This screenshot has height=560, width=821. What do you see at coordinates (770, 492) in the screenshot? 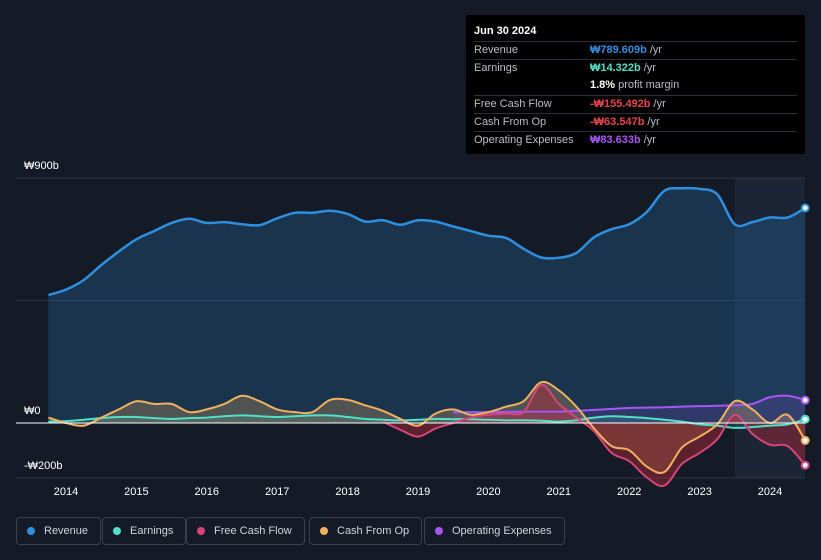
I see `x-tick-2024: 2024` at bounding box center [770, 492].